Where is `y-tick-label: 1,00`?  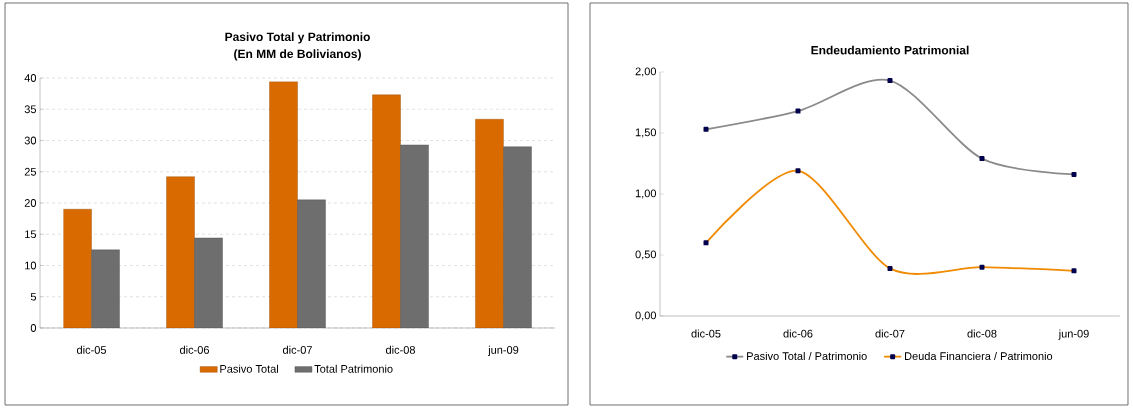
y-tick-label: 1,00 is located at coordinates (646, 194).